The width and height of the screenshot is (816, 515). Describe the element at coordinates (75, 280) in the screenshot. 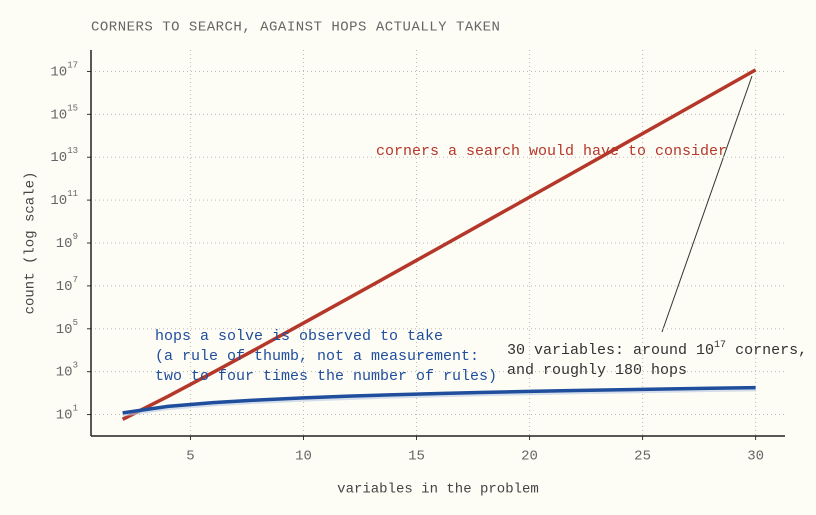

I see `y-tick-exponent: 7` at that location.